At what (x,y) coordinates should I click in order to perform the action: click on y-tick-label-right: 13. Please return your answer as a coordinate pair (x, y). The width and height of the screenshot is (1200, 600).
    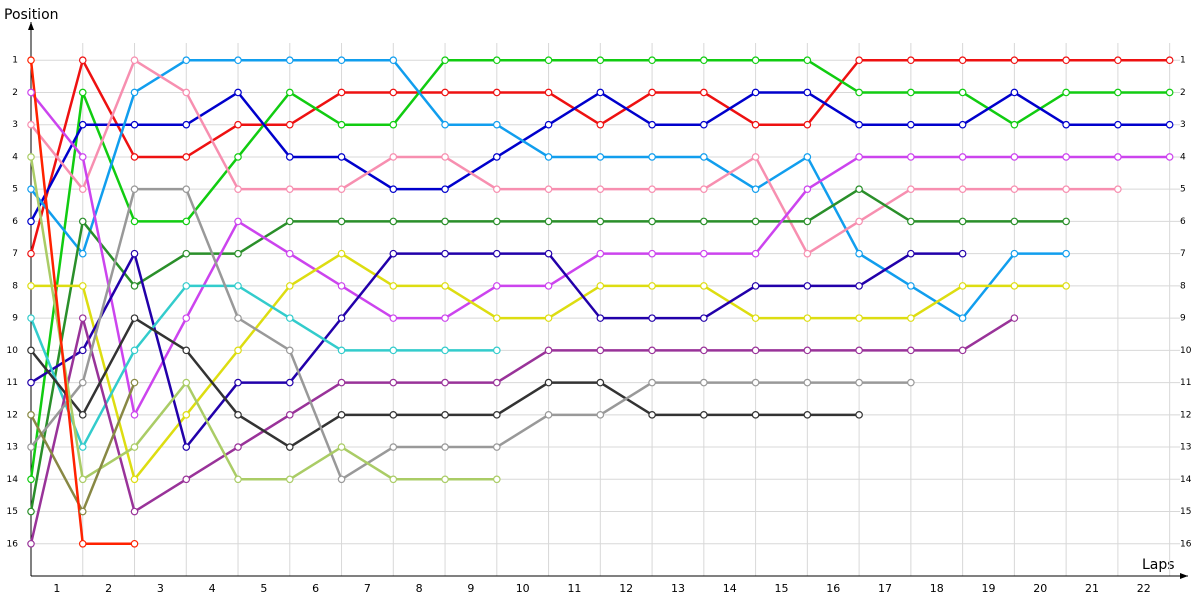
    Looking at the image, I should click on (1185, 448).